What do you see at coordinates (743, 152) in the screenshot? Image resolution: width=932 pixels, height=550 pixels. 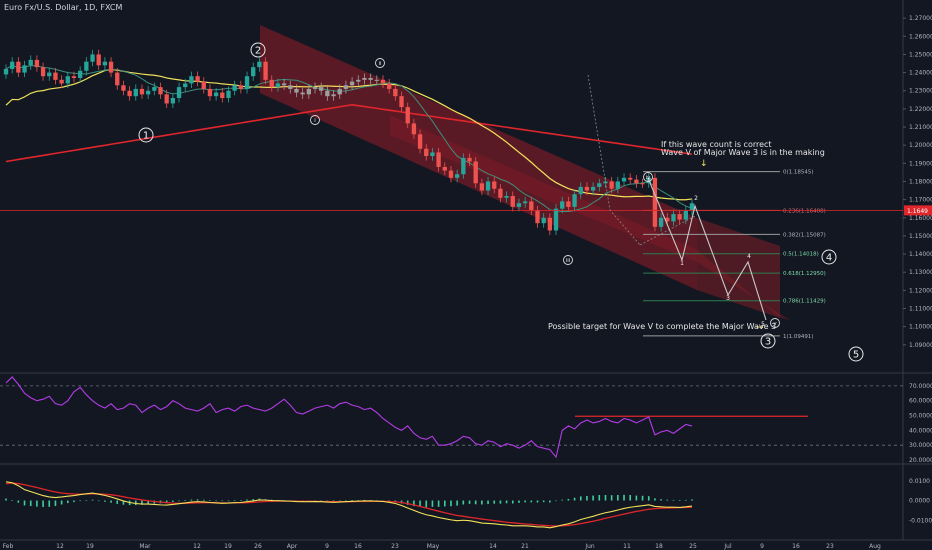 I see `wave-note-line2: Wave V of Major Wave 3 is in the making` at bounding box center [743, 152].